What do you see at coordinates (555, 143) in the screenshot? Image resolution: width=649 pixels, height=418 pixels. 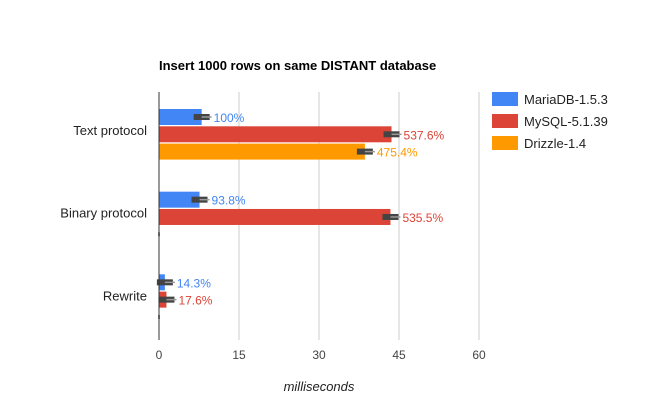 I see `legend-label: Drizzle-1.4` at bounding box center [555, 143].